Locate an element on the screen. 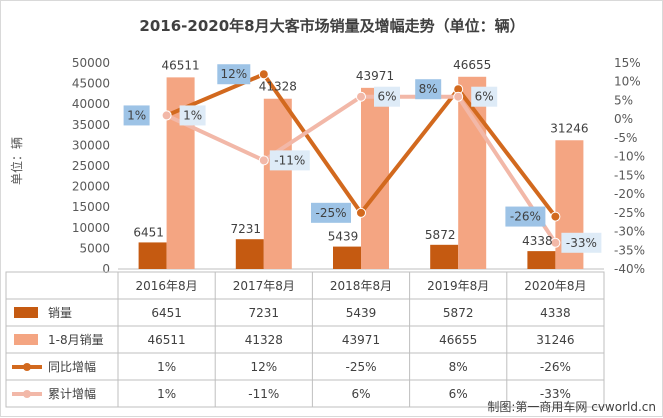 This screenshot has width=663, height=418. table-cell: -26% is located at coordinates (555, 367).